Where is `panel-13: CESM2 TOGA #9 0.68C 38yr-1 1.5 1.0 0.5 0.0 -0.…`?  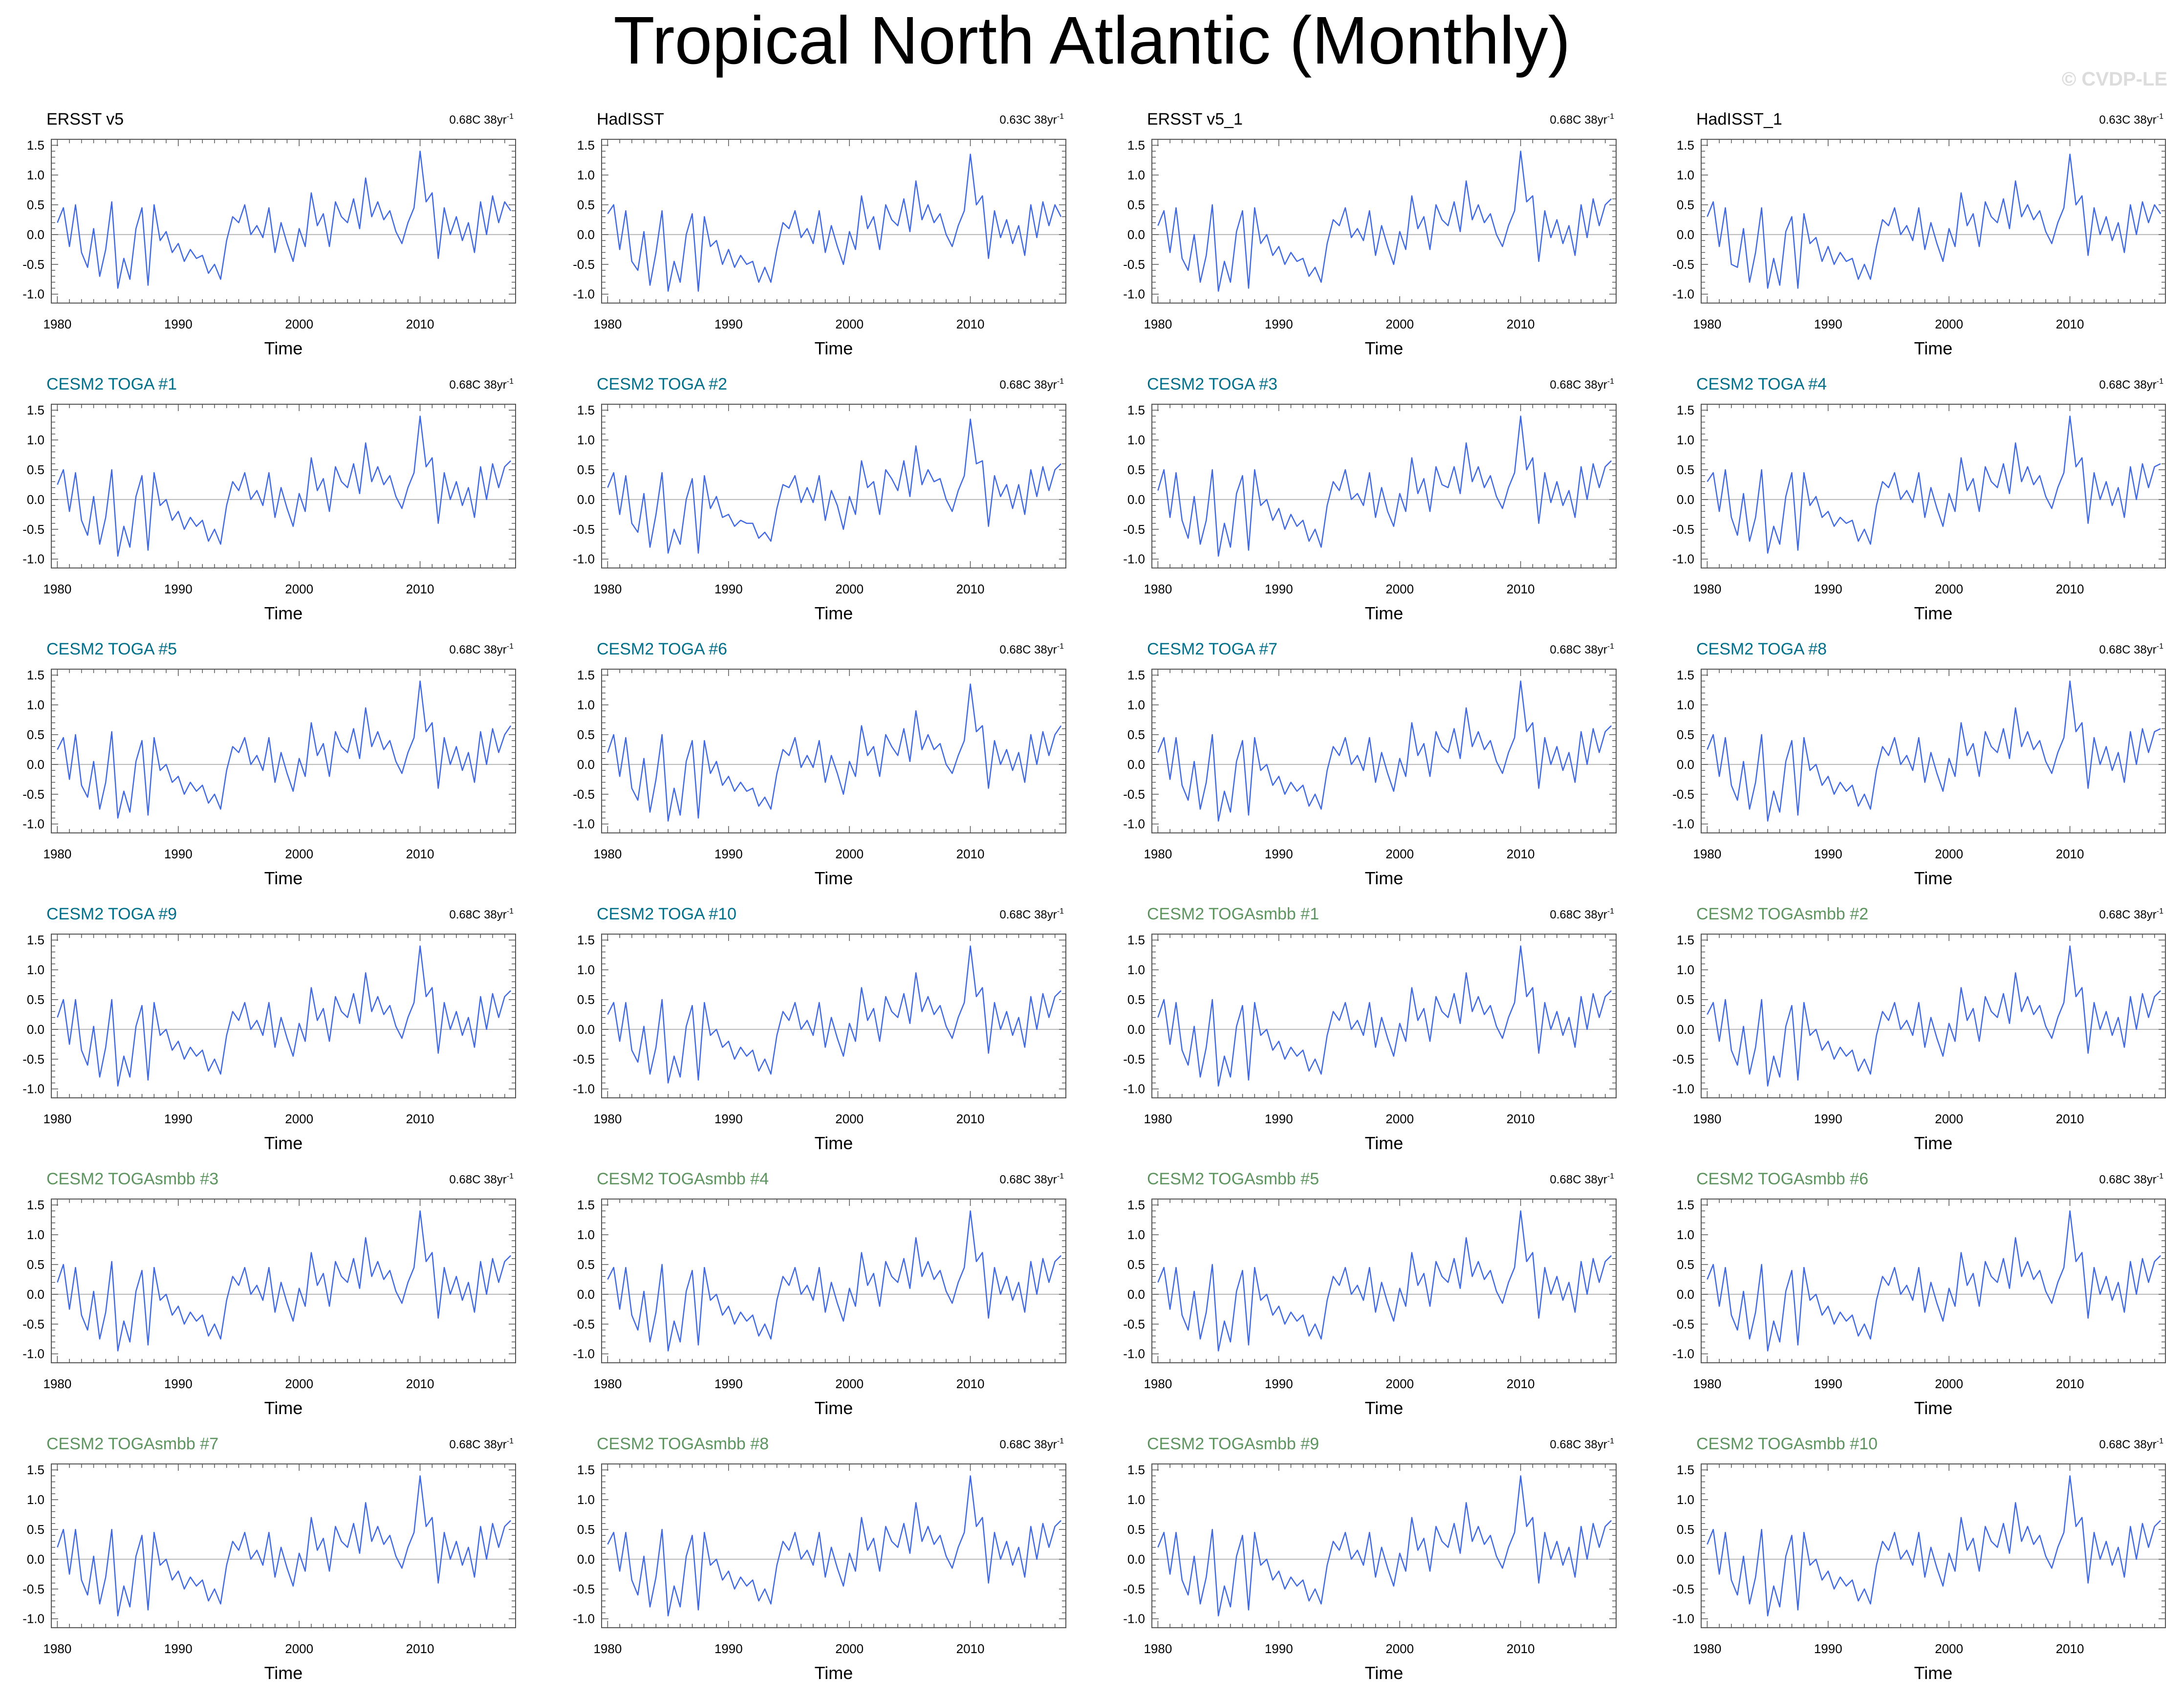
panel-13: CESM2 TOGA #9 0.68C 38yr-1 1.5 1.0 0.5 0.0 -0.… is located at coordinates (269, 1029).